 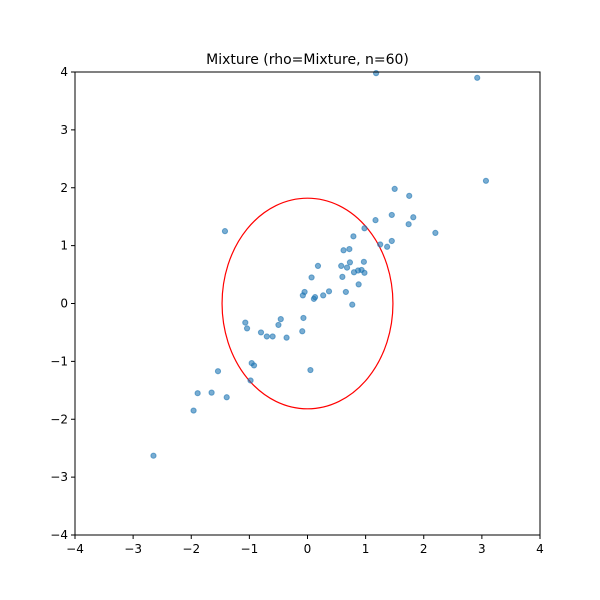 I want to click on y-tick-label: 4, so click(x=64, y=72).